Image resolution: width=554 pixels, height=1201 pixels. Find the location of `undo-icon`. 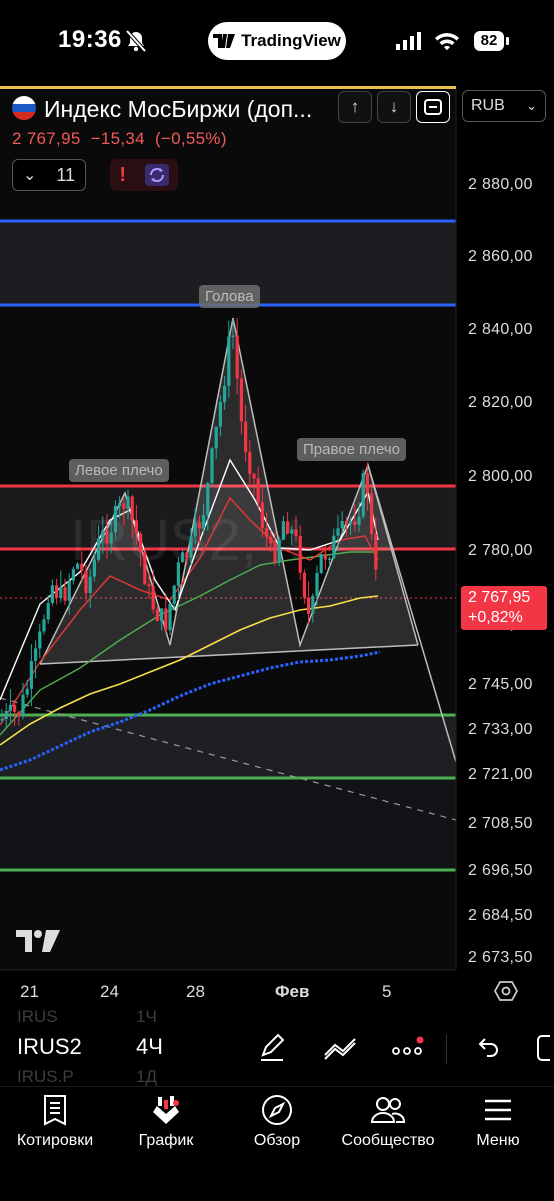

undo-icon is located at coordinates (488, 1047).